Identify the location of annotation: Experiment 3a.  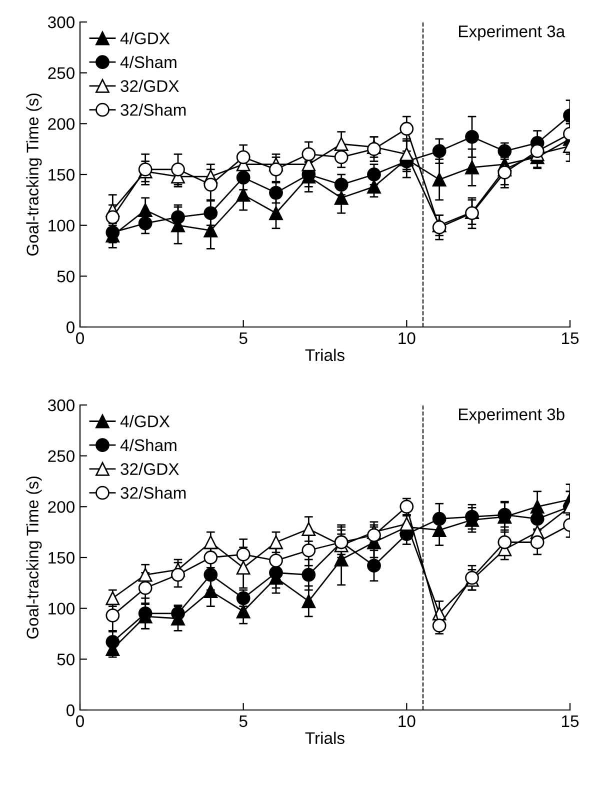
(512, 33).